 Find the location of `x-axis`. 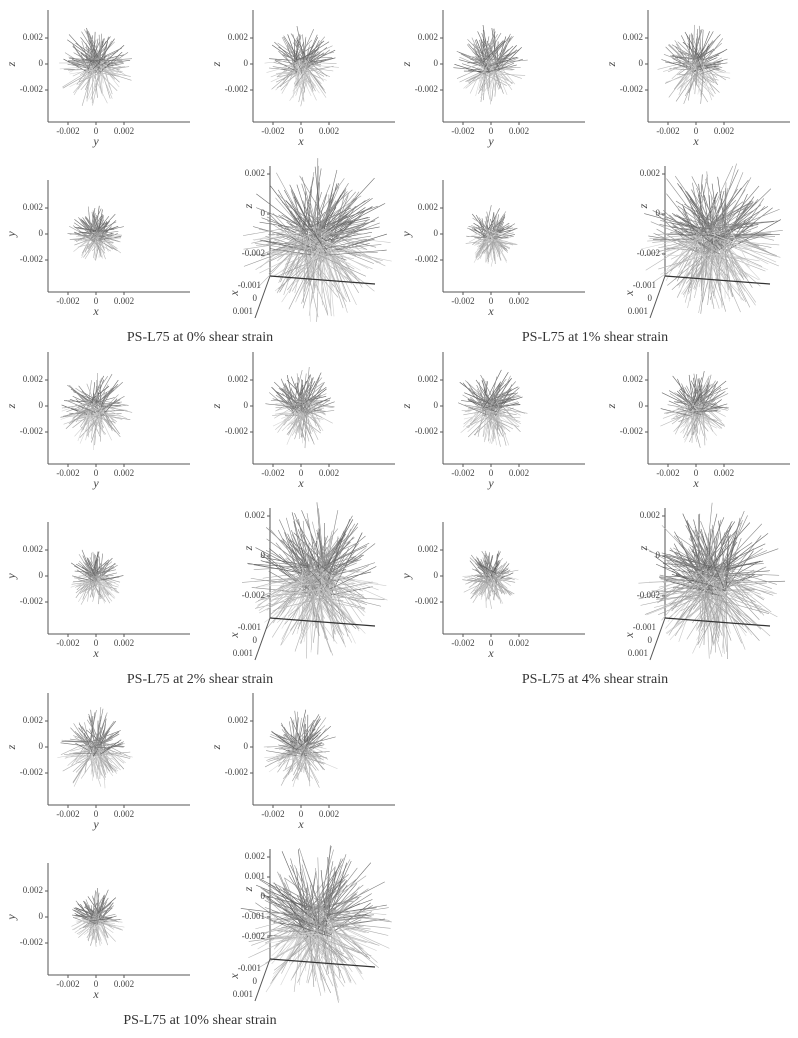

x-axis is located at coordinates (262, 980).